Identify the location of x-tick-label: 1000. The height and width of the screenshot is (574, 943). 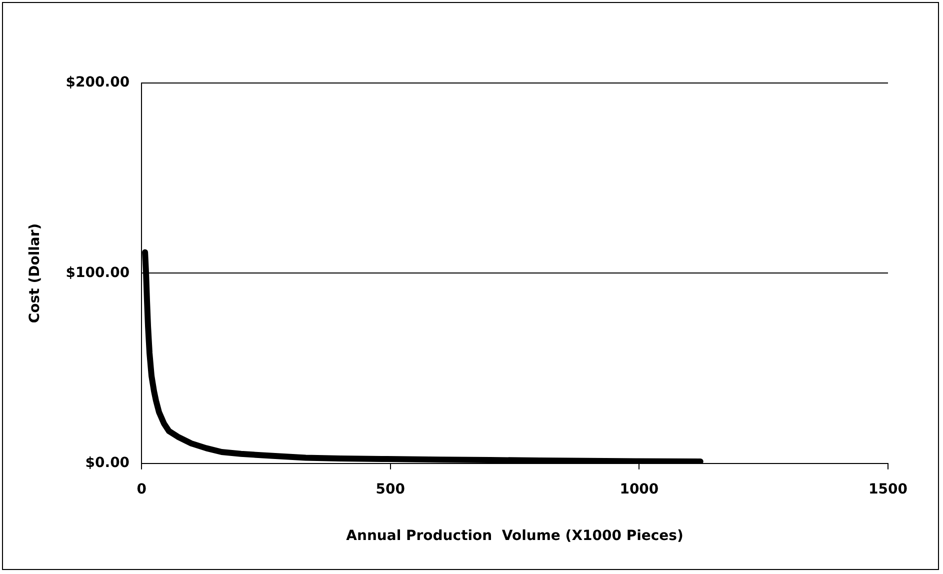
(639, 489).